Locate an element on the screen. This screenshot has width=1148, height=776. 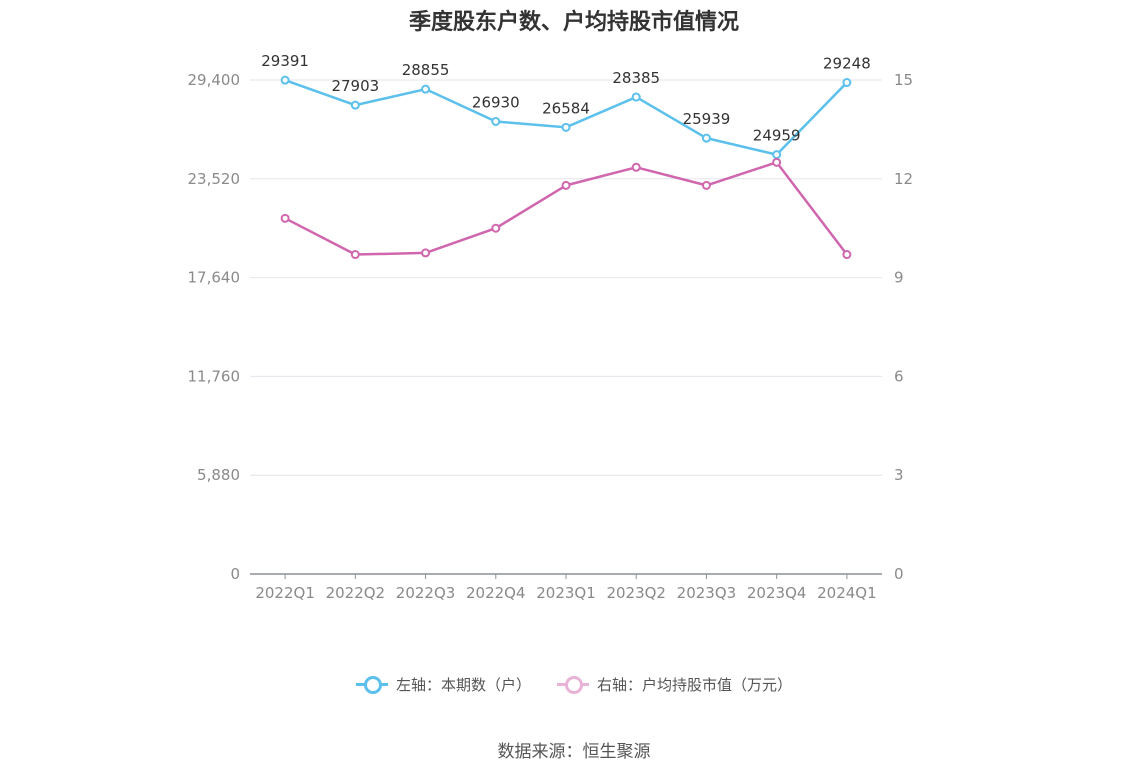
data-label: 24959 is located at coordinates (777, 136).